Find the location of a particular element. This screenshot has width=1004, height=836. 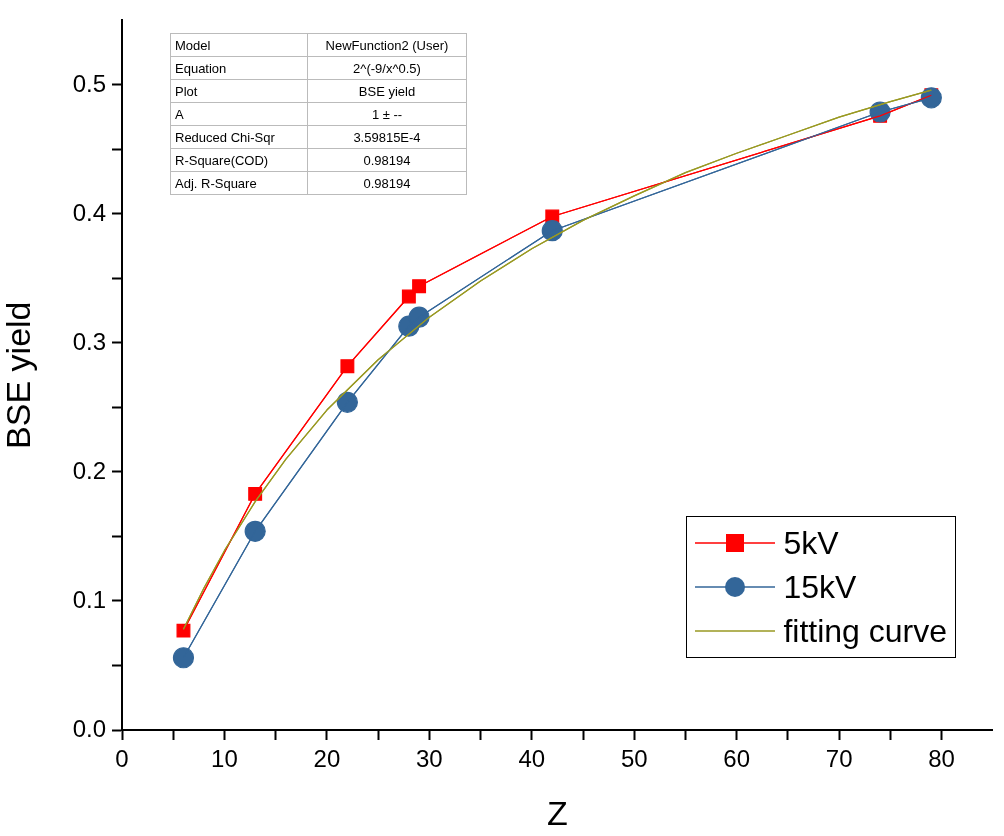

legend-label: 5kV is located at coordinates (811, 543).